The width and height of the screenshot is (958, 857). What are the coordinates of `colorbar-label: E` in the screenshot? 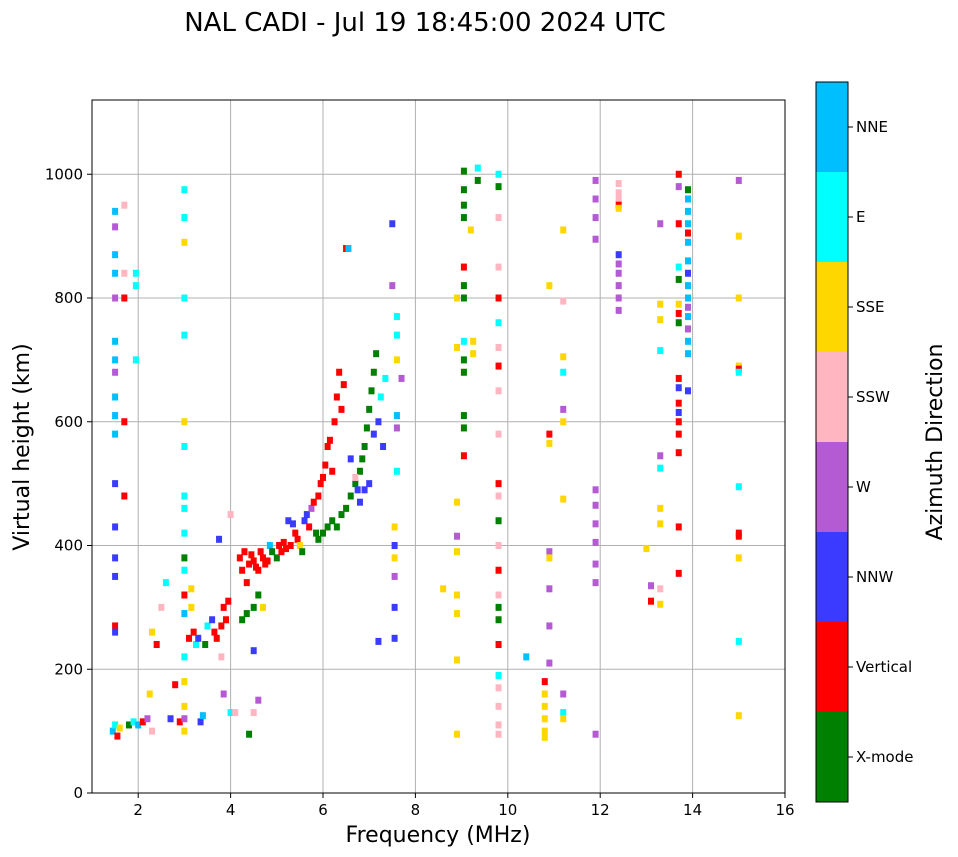 It's located at (860, 217).